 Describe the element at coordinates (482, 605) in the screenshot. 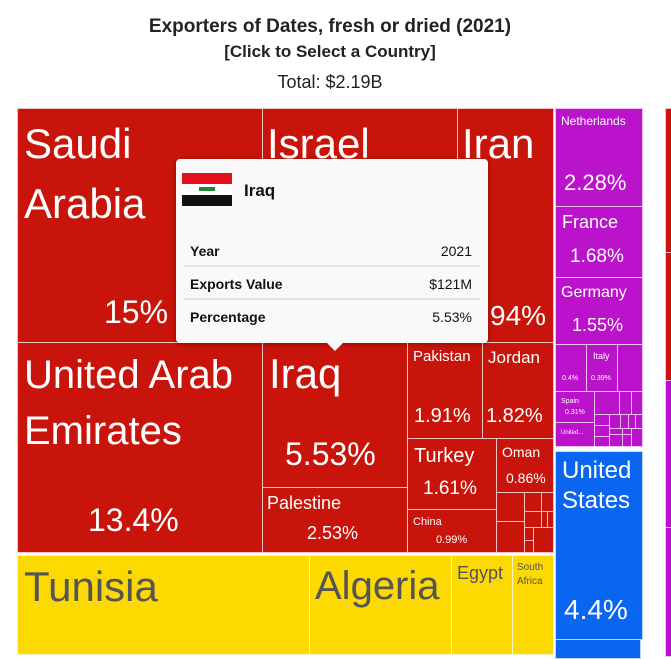

I see `cell-egypt: Egypt` at that location.